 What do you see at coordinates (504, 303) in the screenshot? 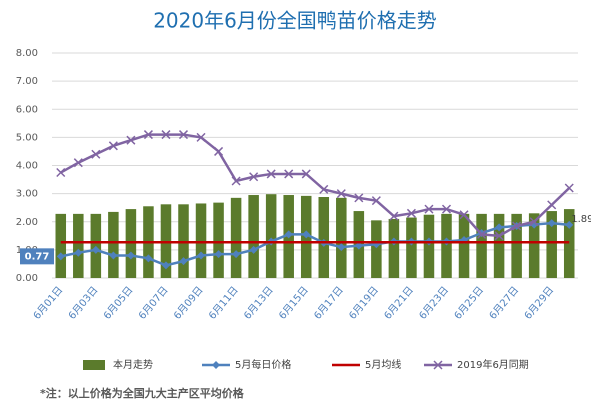
I see `x-tick-label: 6月27日` at bounding box center [504, 303].